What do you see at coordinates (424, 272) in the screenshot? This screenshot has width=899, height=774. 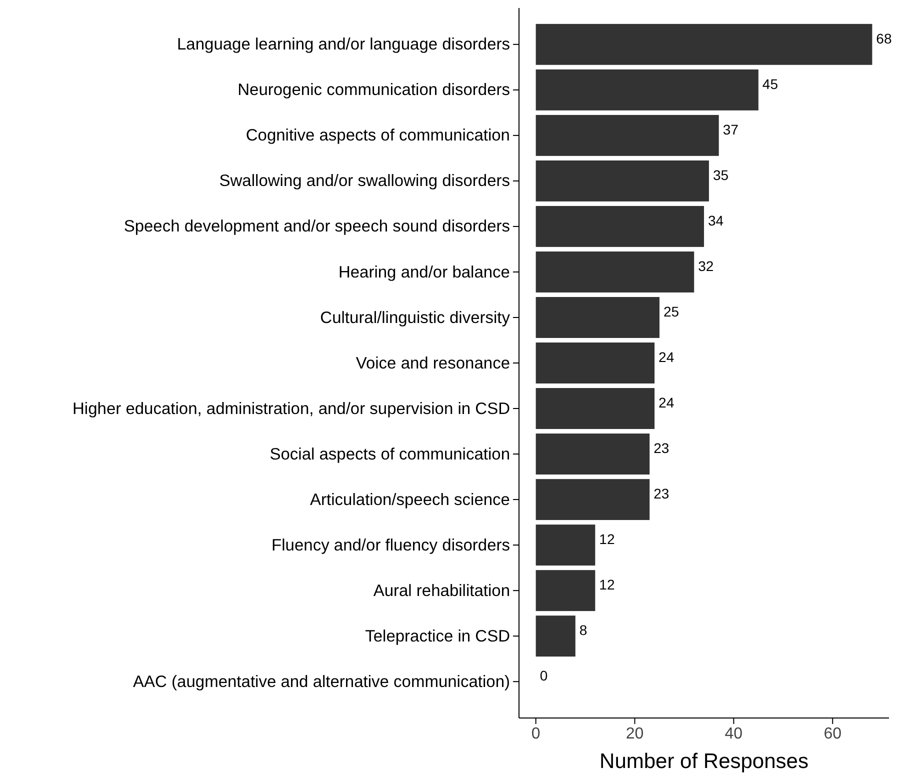 I see `y-tick-label: Hearing and/or balance` at bounding box center [424, 272].